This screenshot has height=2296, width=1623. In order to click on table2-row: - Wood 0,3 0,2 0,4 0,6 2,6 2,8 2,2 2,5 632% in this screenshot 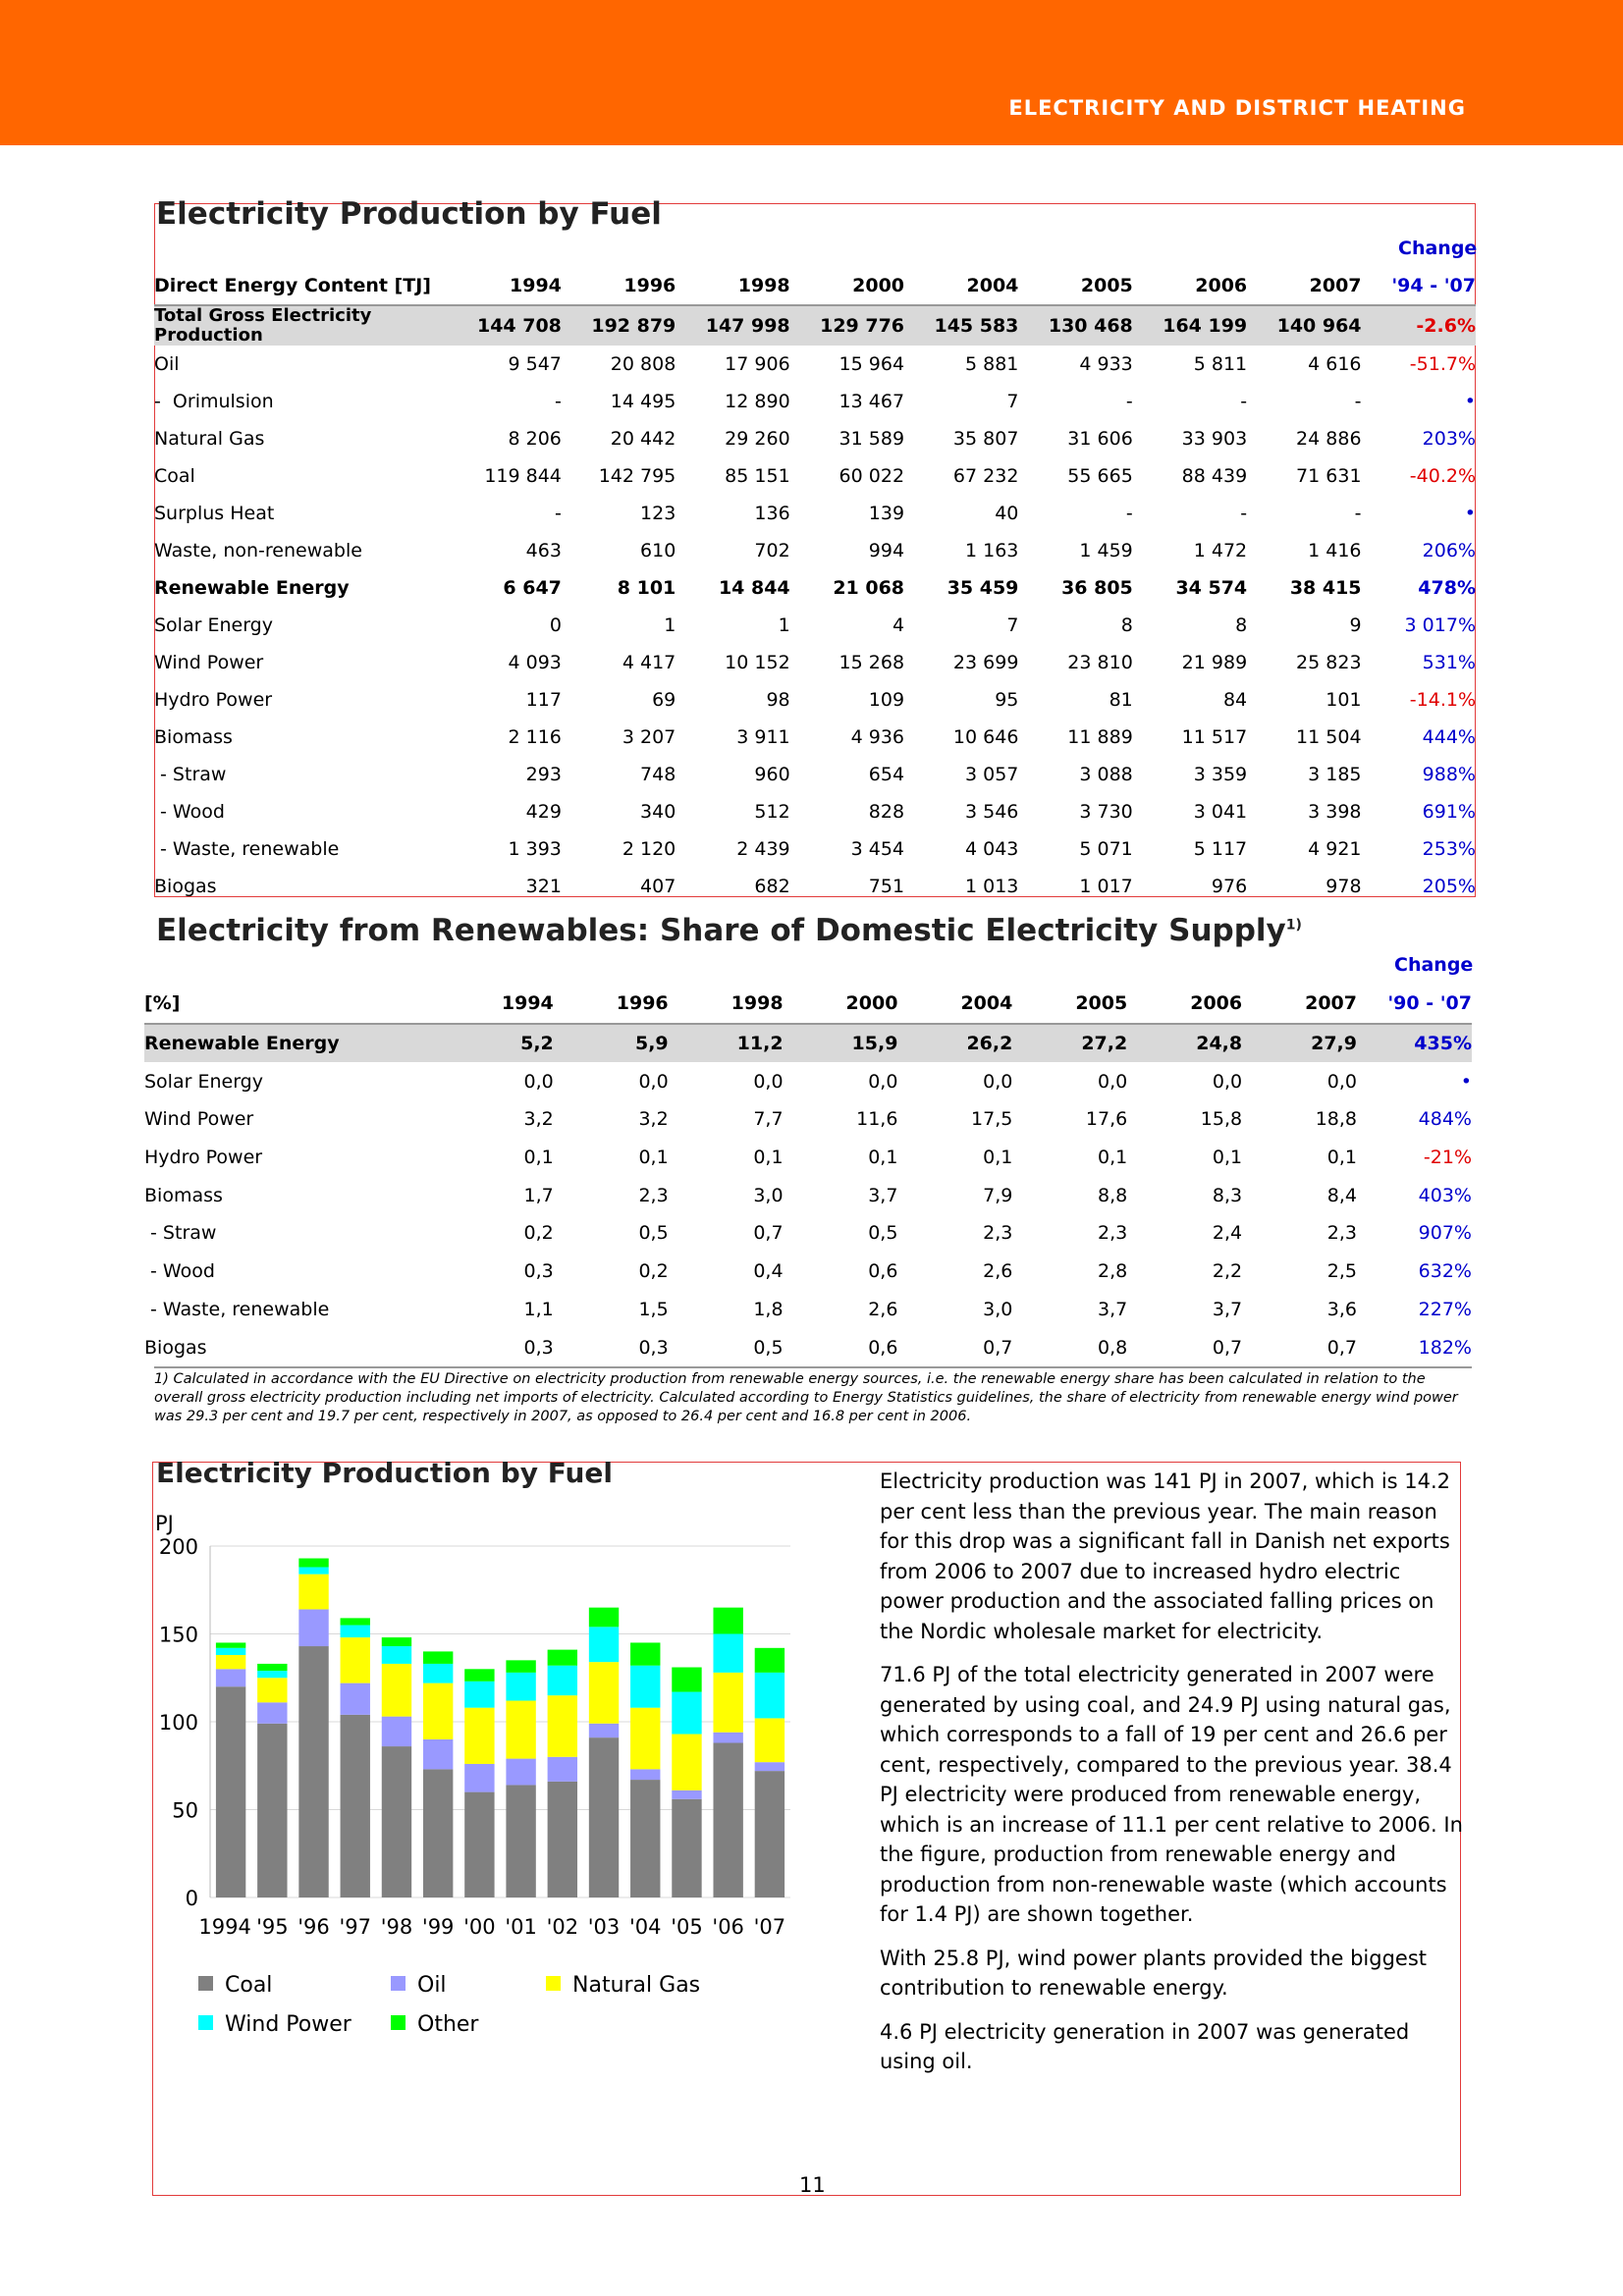, I will do `click(808, 1272)`.